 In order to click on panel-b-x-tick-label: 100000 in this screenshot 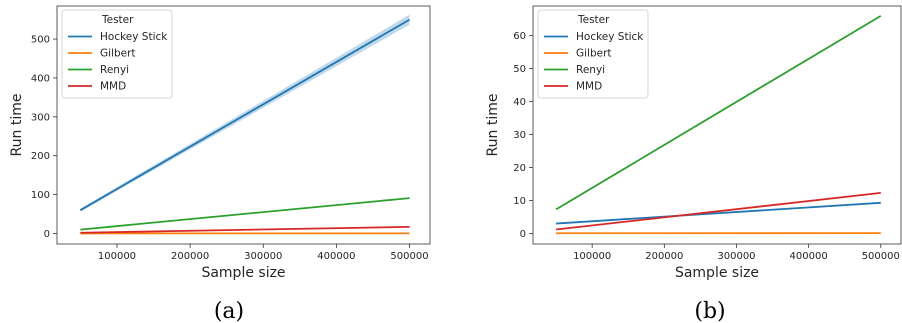, I will do `click(592, 256)`.